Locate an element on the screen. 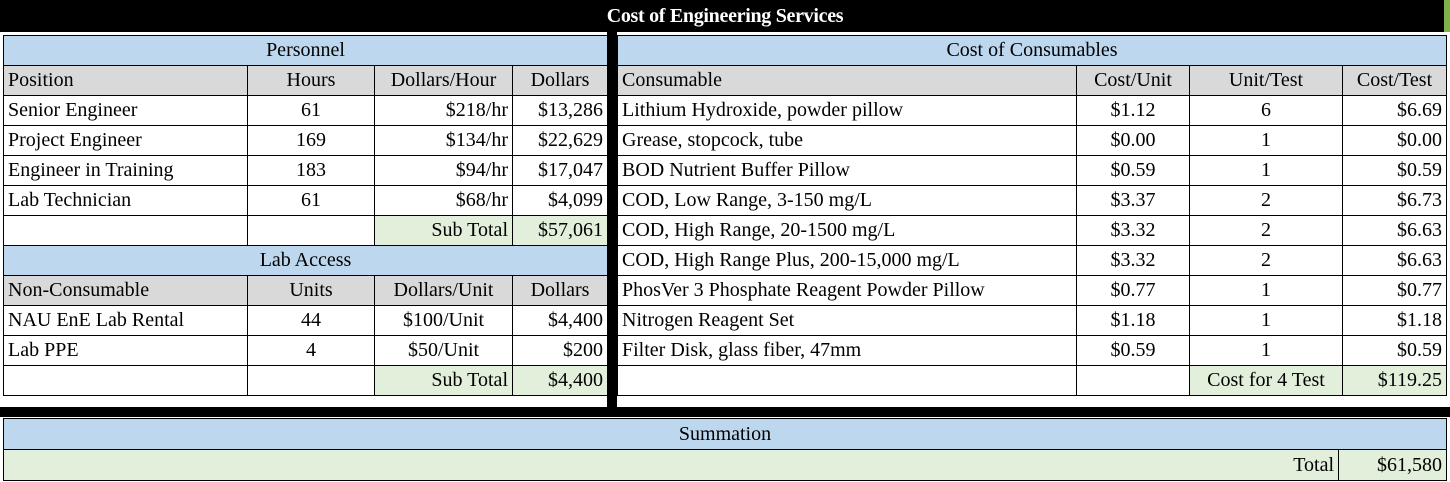 The height and width of the screenshot is (482, 1450). personnel-section-header: Personnel is located at coordinates (305, 50).